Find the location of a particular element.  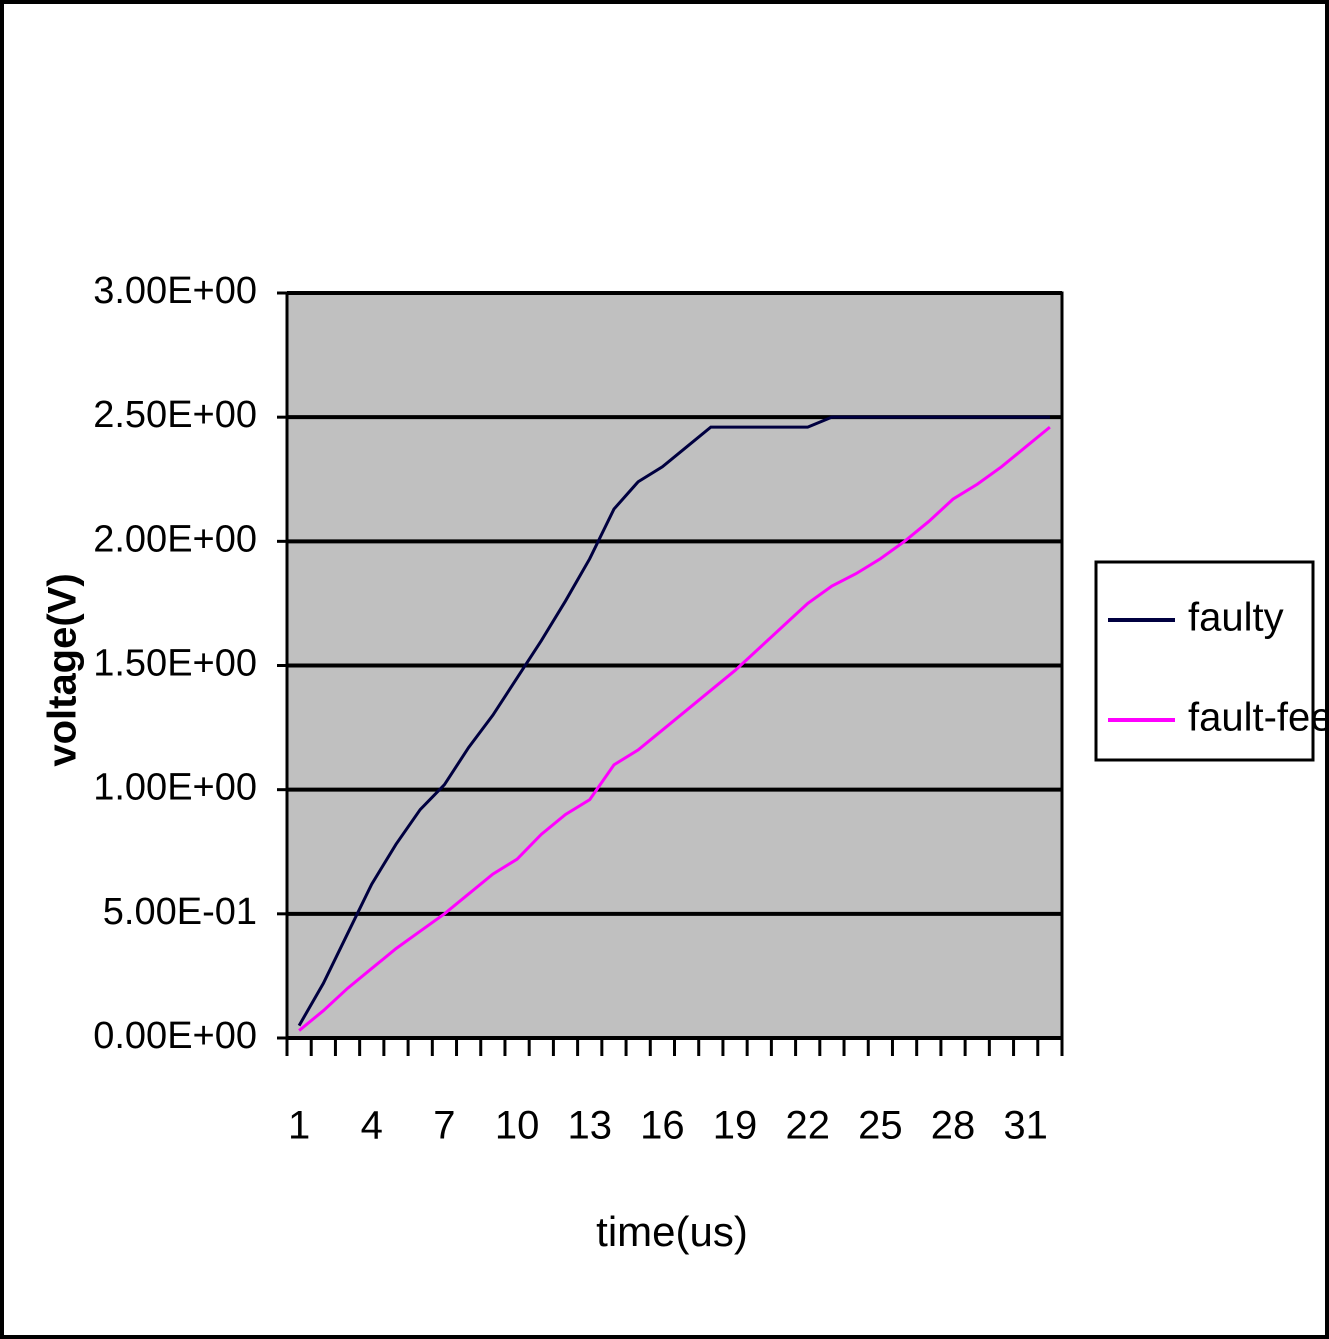

y-tick-label: 5.00E-01 is located at coordinates (180, 912).